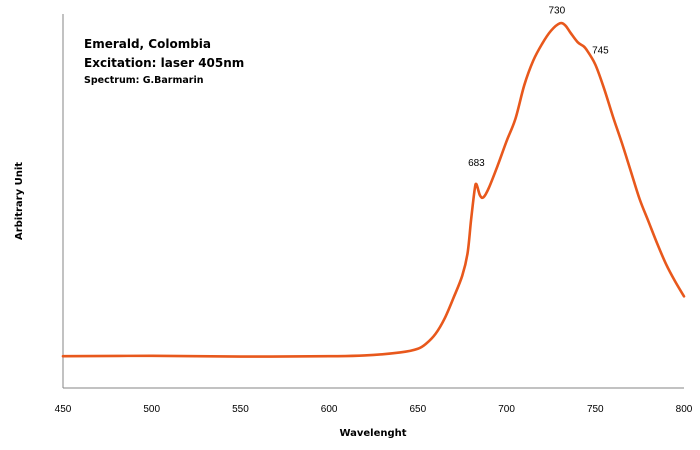 Image resolution: width=700 pixels, height=450 pixels. Describe the element at coordinates (240, 409) in the screenshot. I see `x-tick-label: 550` at that location.